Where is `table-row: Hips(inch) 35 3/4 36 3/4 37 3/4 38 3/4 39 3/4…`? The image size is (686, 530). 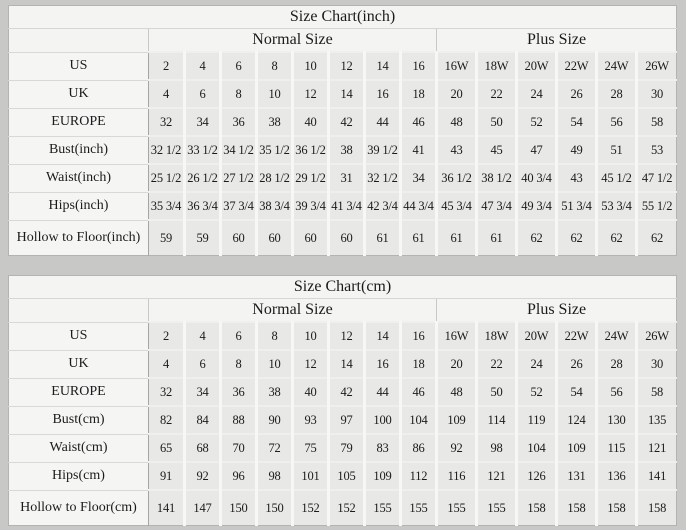 table-row: Hips(inch) 35 3/4 36 3/4 37 3/4 38 3/4 39 3/4… is located at coordinates (342, 205).